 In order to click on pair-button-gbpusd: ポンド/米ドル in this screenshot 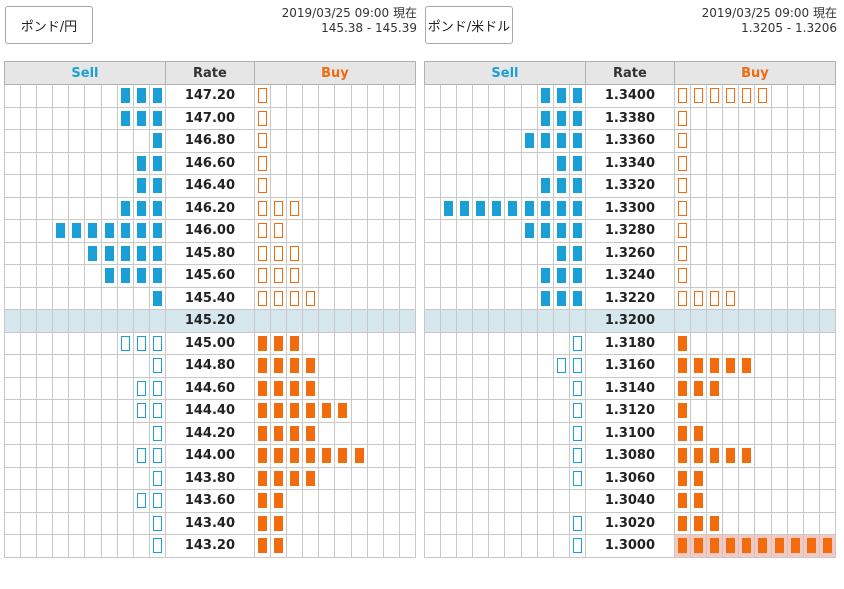, I will do `click(469, 25)`.